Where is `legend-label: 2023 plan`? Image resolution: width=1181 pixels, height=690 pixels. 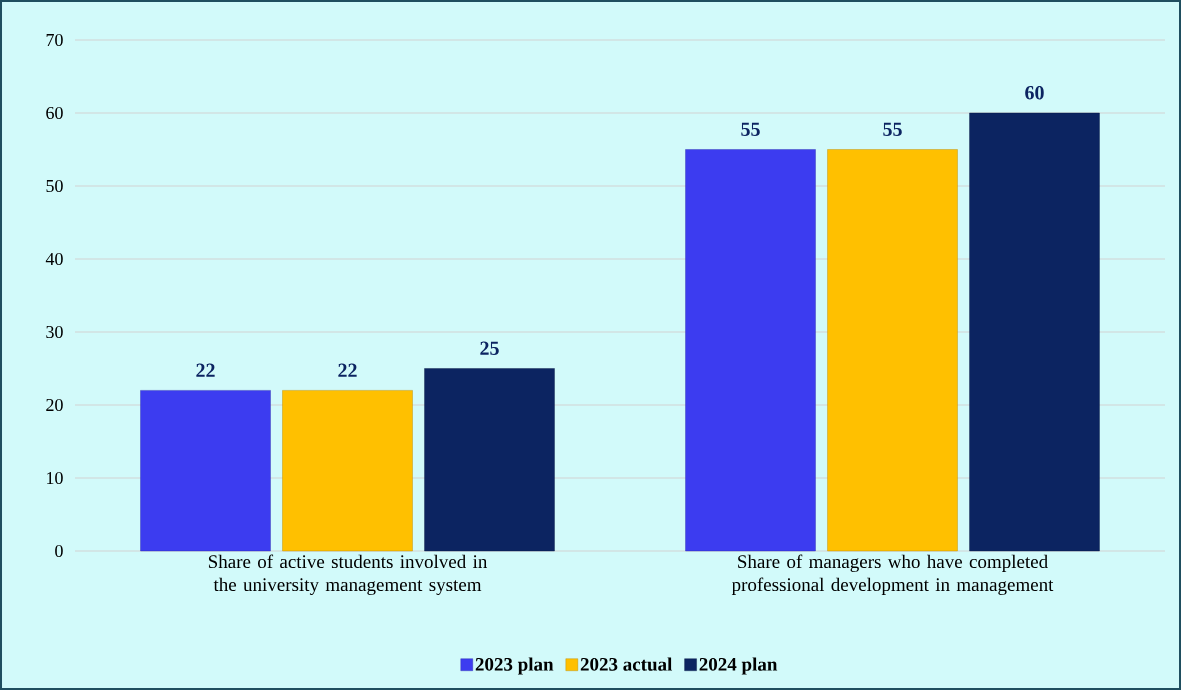 legend-label: 2023 plan is located at coordinates (514, 666).